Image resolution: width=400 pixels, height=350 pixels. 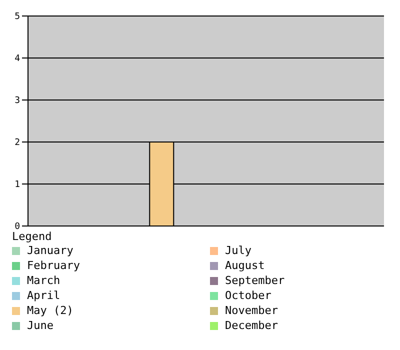 I want to click on y-tick-label: 3, so click(x=17, y=101).